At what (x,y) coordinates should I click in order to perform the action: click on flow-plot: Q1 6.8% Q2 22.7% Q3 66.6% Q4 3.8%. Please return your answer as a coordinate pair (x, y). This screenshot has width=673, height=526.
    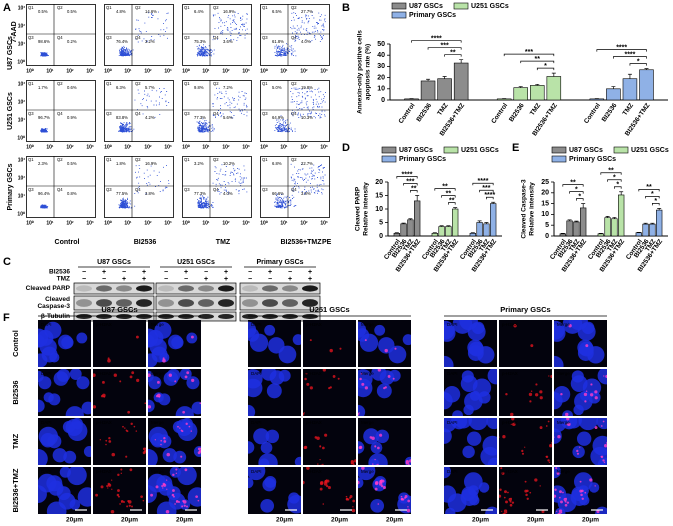
    Looking at the image, I should click on (295, 187).